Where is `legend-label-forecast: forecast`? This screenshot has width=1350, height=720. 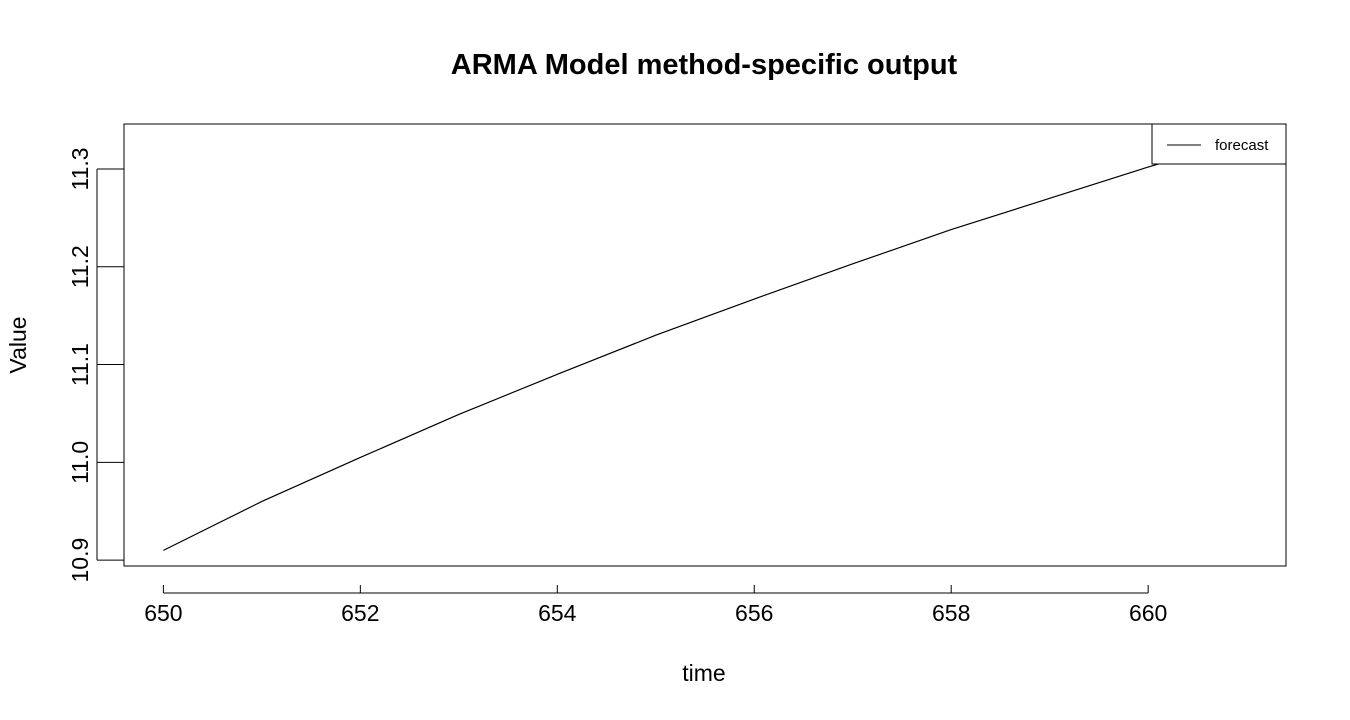
legend-label-forecast: forecast is located at coordinates (1242, 145).